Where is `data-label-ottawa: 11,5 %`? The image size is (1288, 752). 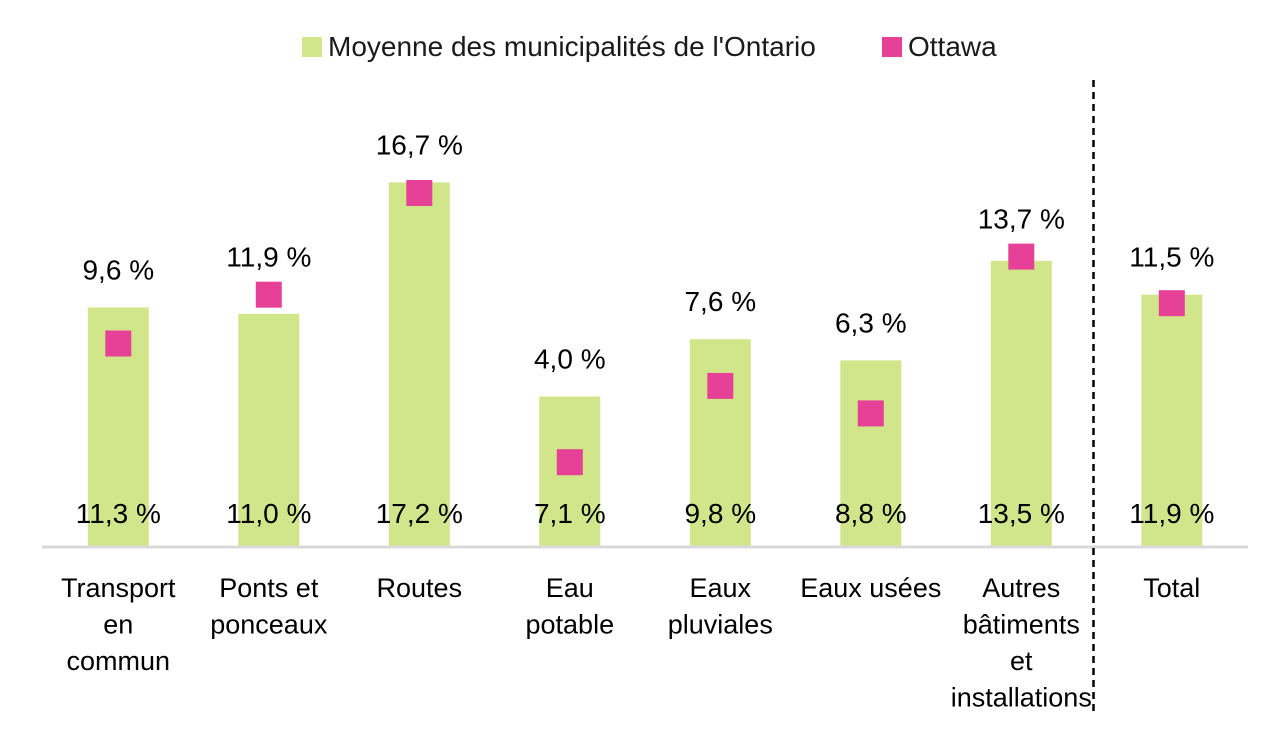 data-label-ottawa: 11,5 % is located at coordinates (1171, 257).